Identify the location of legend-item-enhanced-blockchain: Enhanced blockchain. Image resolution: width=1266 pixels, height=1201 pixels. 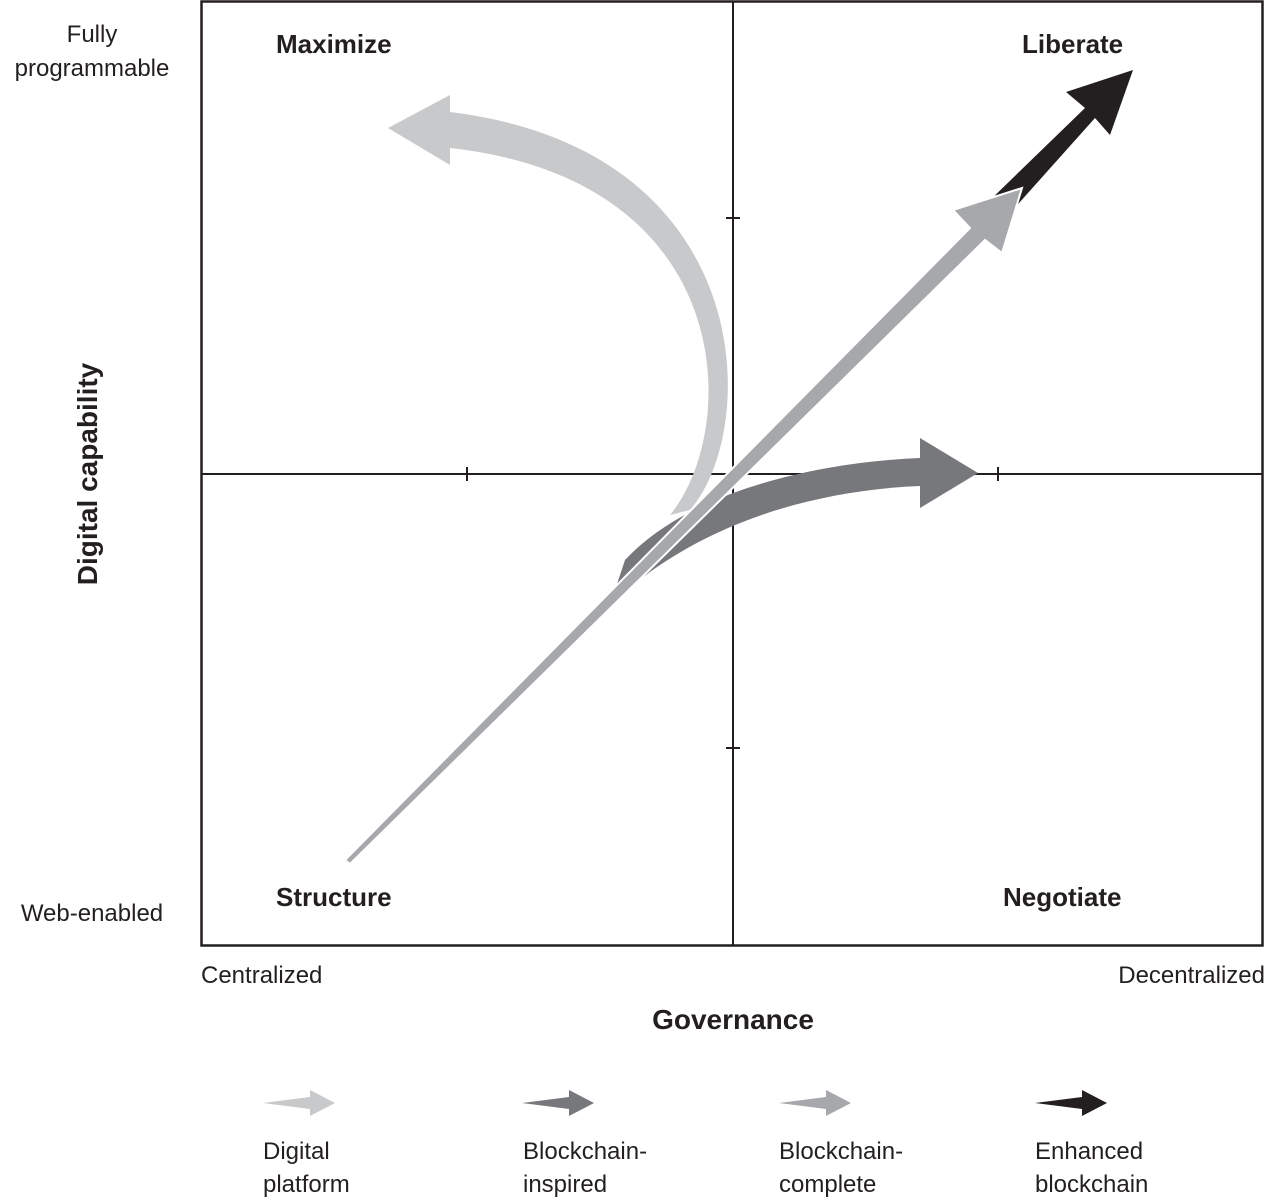
(1091, 1168).